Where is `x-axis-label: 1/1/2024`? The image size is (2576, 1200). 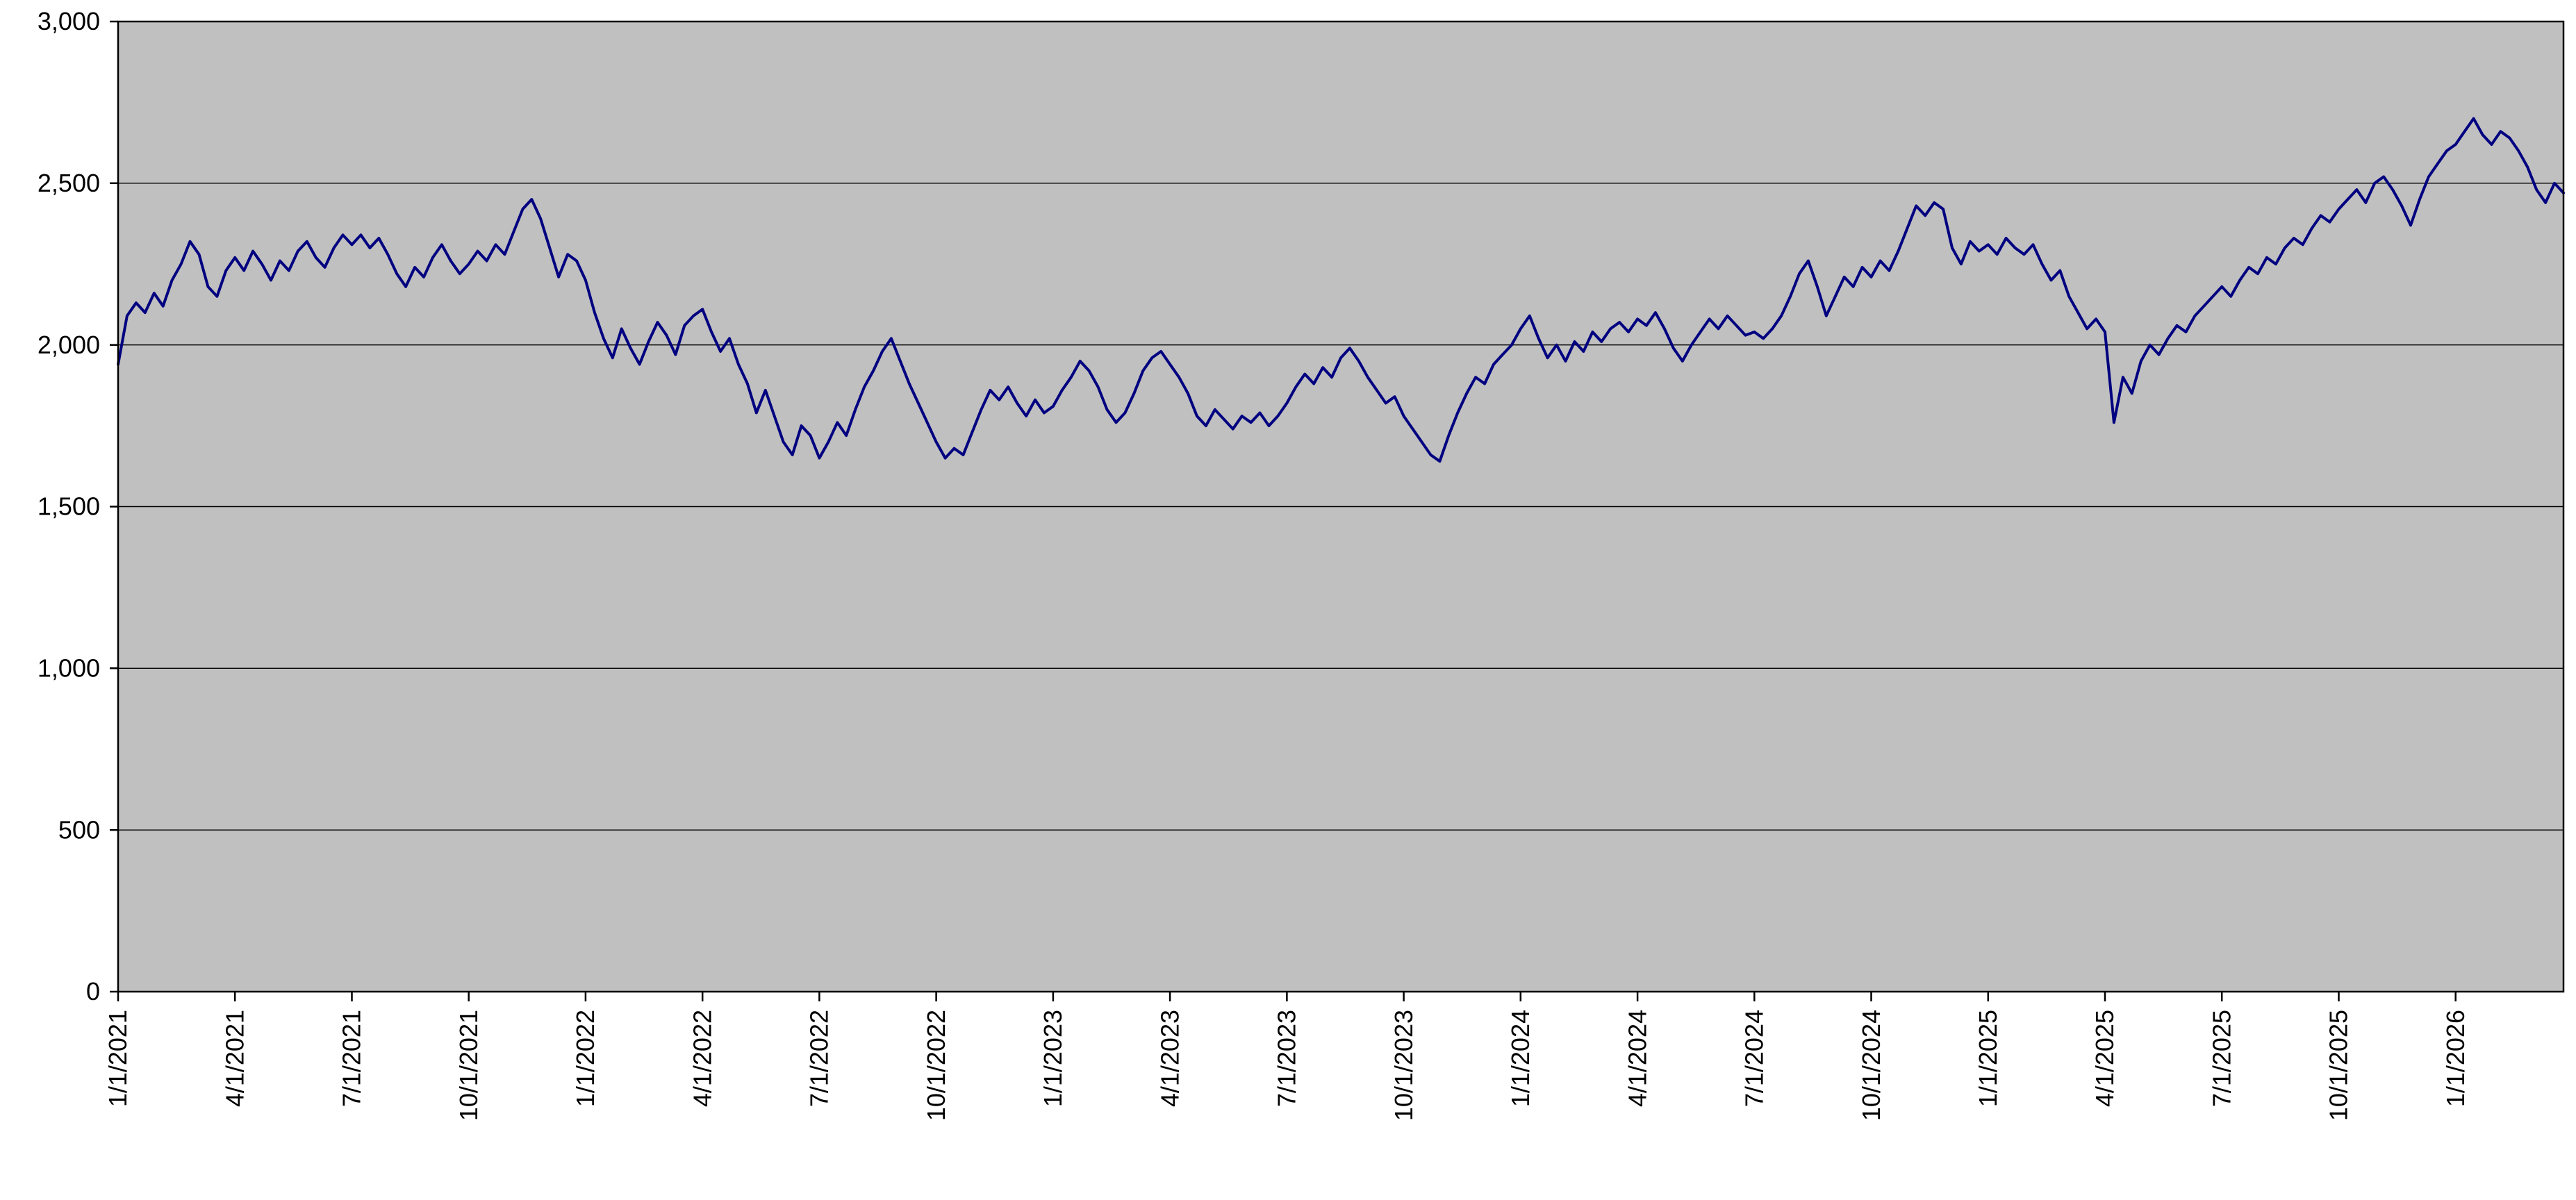 x-axis-label: 1/1/2024 is located at coordinates (1521, 1058).